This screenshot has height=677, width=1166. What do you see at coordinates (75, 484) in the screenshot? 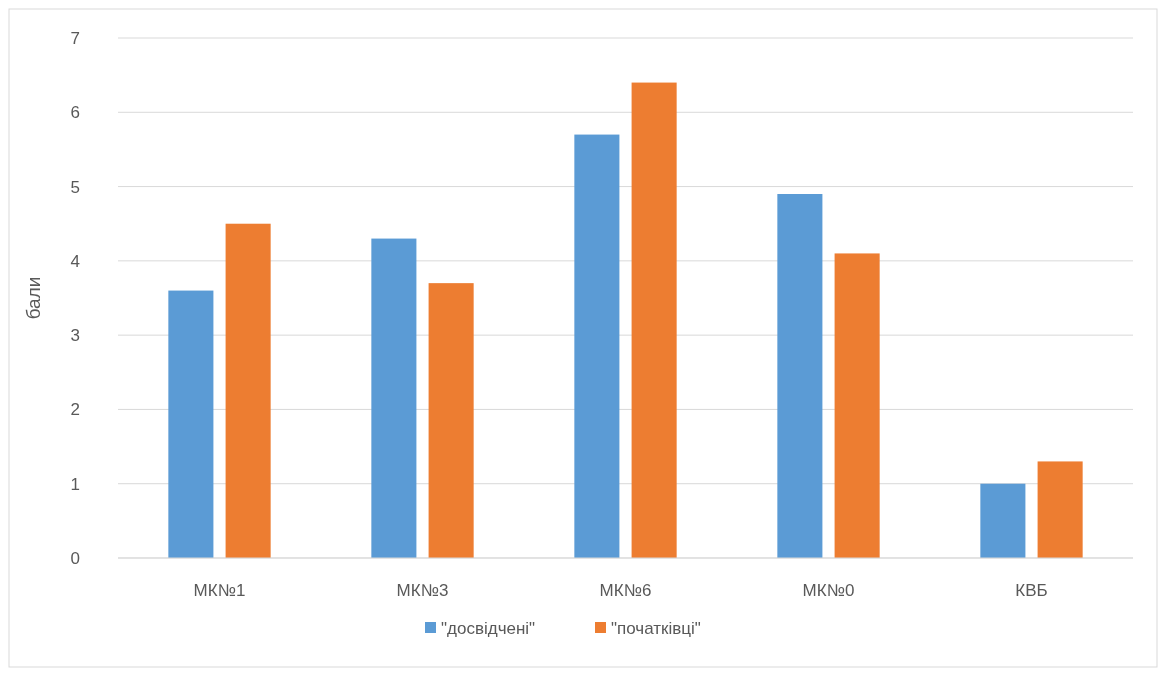
I see `y-tick-label: 1` at bounding box center [75, 484].